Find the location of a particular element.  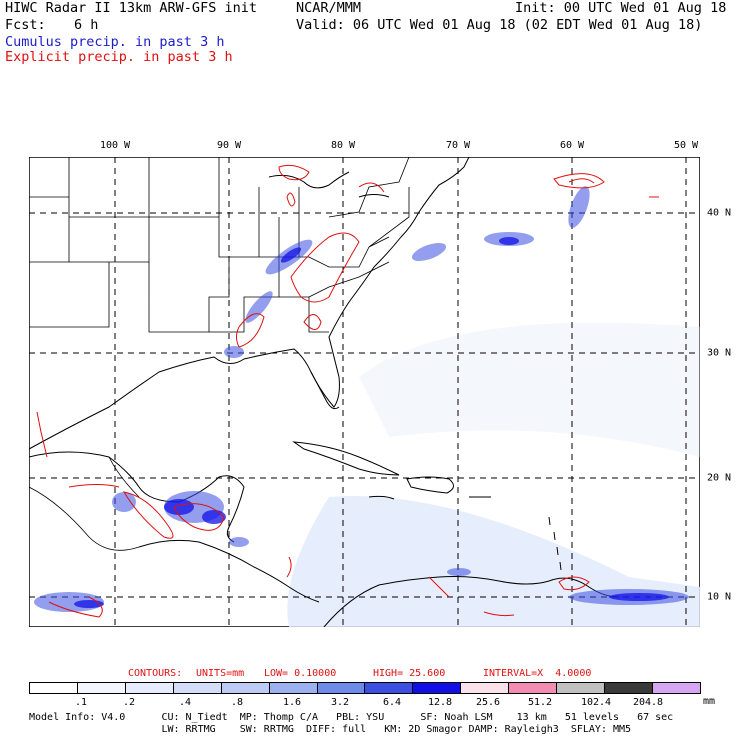

contours-high: HIGH= 25.600 is located at coordinates (409, 673).